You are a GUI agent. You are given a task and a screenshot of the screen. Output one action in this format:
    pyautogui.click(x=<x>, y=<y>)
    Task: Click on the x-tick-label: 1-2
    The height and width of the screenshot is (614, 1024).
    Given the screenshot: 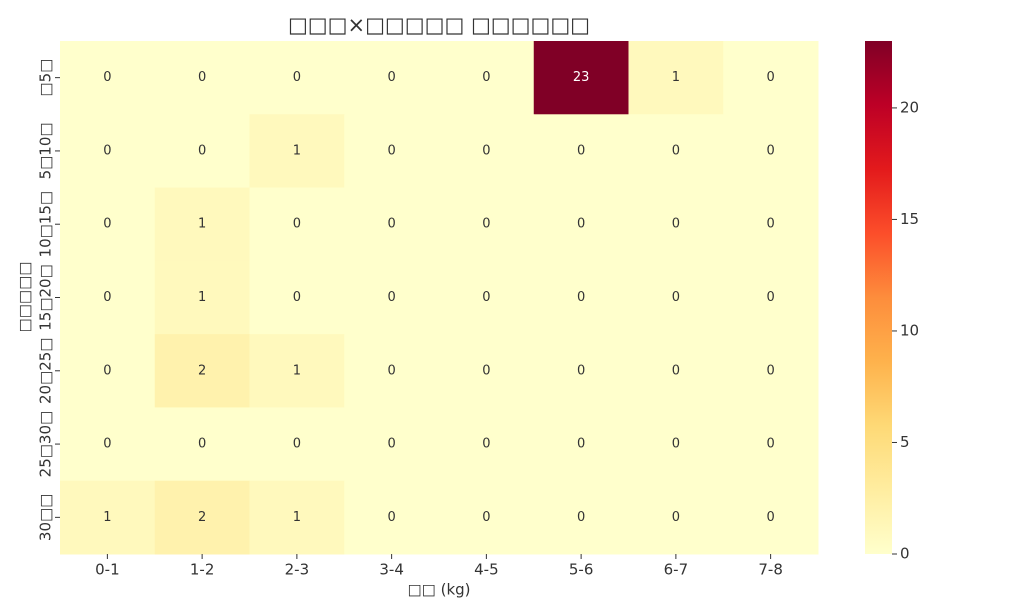 What is the action you would take?
    pyautogui.click(x=202, y=570)
    